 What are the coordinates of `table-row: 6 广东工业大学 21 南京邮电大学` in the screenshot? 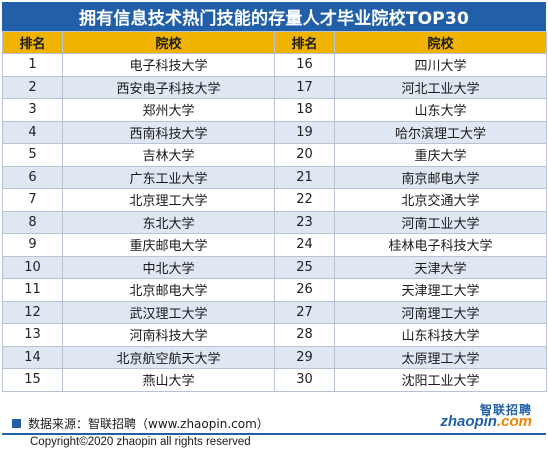 It's located at (274, 177).